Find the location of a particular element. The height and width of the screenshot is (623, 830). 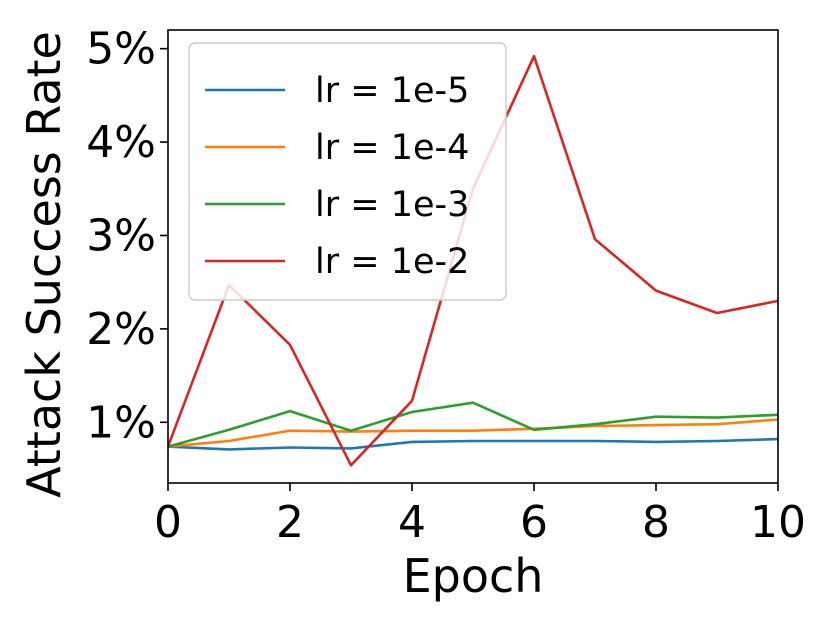

x-tick-label: 10 is located at coordinates (778, 522).